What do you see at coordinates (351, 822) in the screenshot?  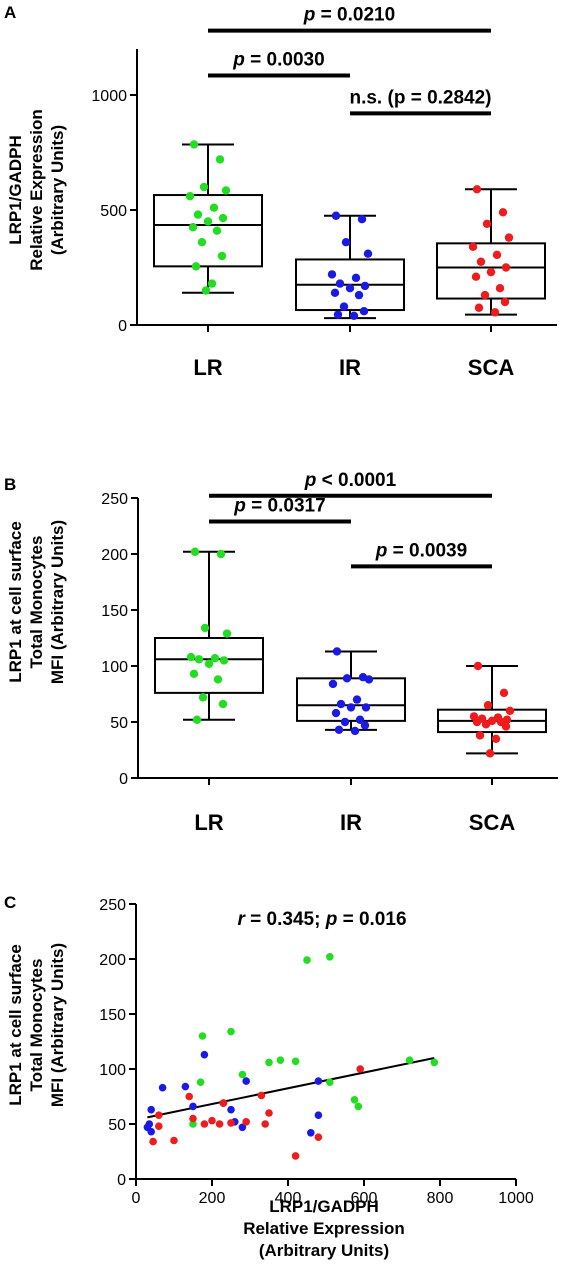 I see `category-label: IR` at bounding box center [351, 822].